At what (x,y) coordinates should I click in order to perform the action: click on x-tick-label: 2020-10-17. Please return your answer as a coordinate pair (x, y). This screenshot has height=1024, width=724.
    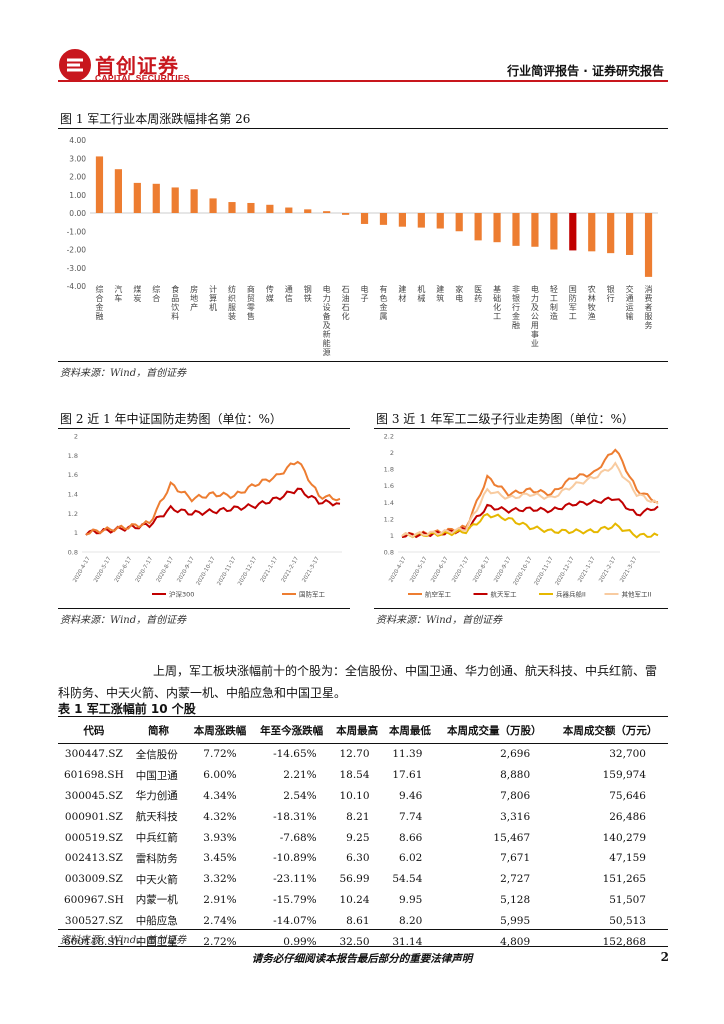
    Looking at the image, I should click on (523, 571).